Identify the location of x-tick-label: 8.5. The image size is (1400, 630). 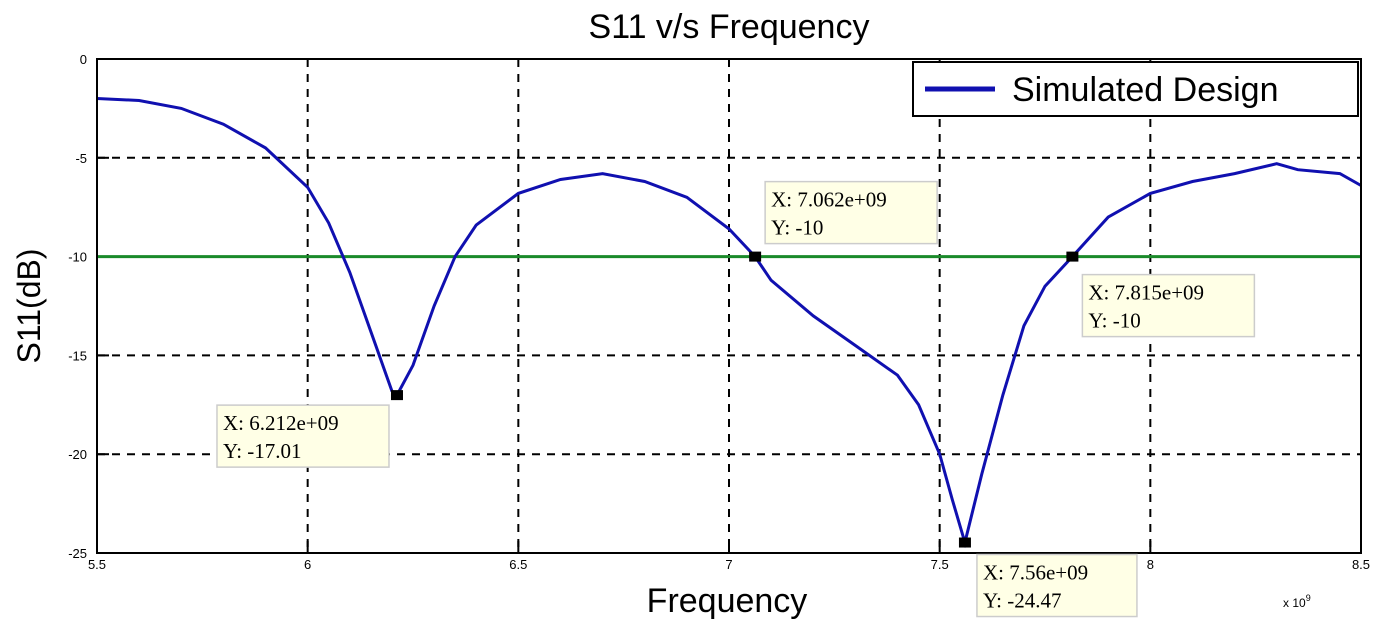
(1361, 564).